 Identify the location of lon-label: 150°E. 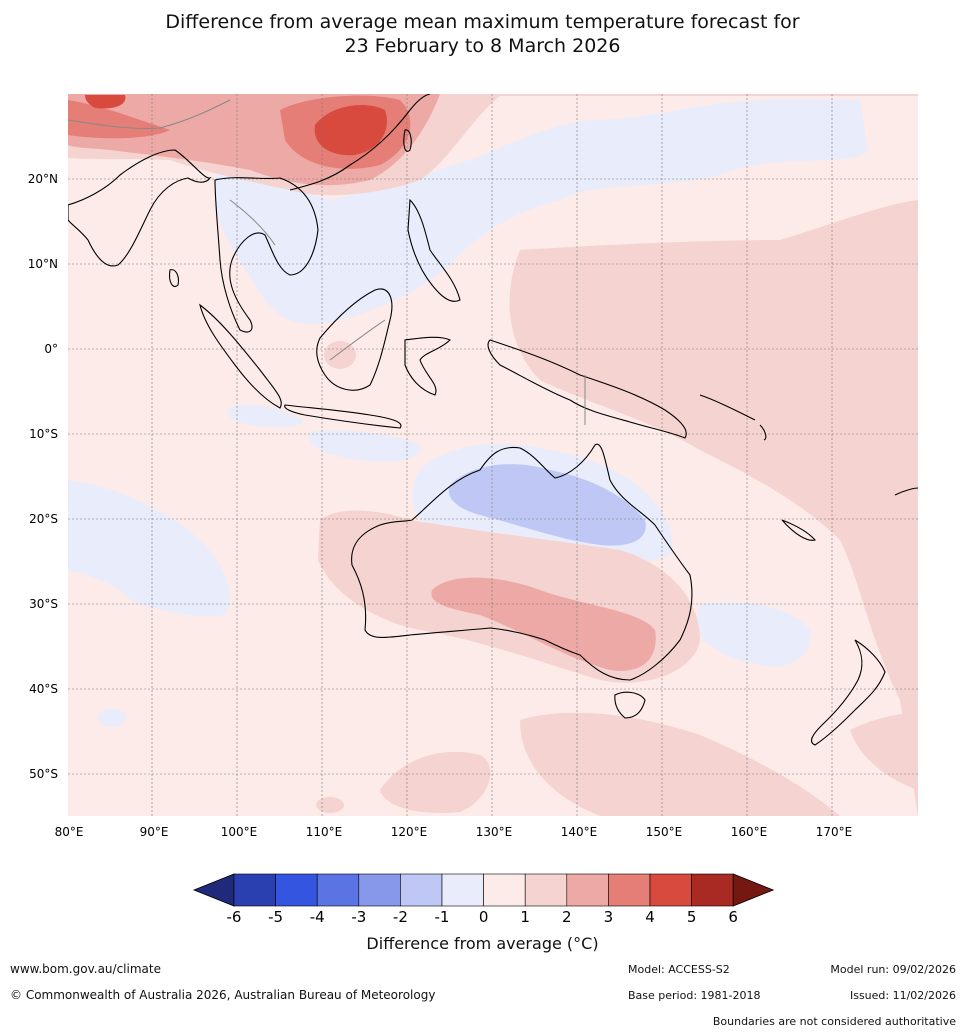
(664, 832).